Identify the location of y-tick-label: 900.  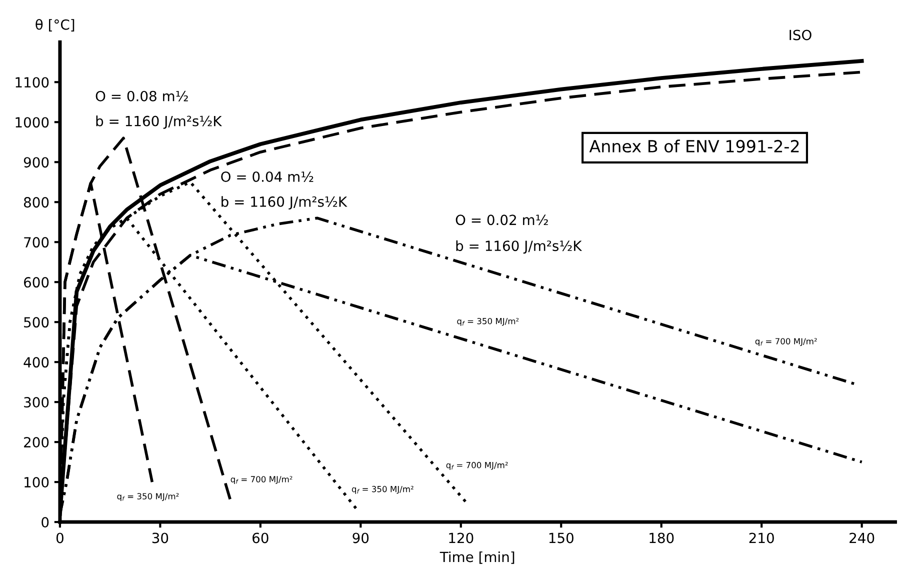
(36, 162).